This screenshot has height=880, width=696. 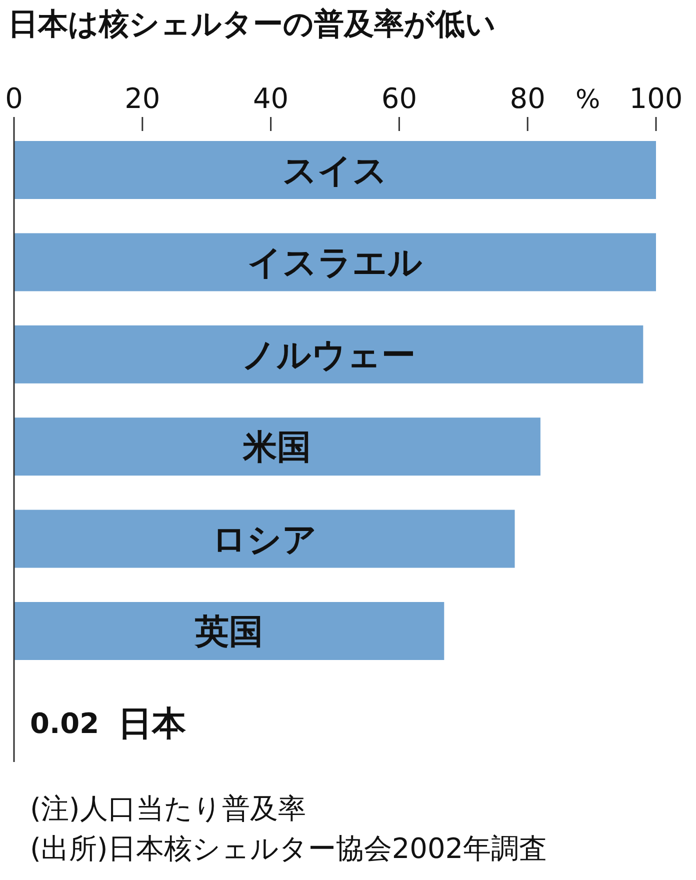 I want to click on y-tick-label: スイス, so click(x=335, y=171).